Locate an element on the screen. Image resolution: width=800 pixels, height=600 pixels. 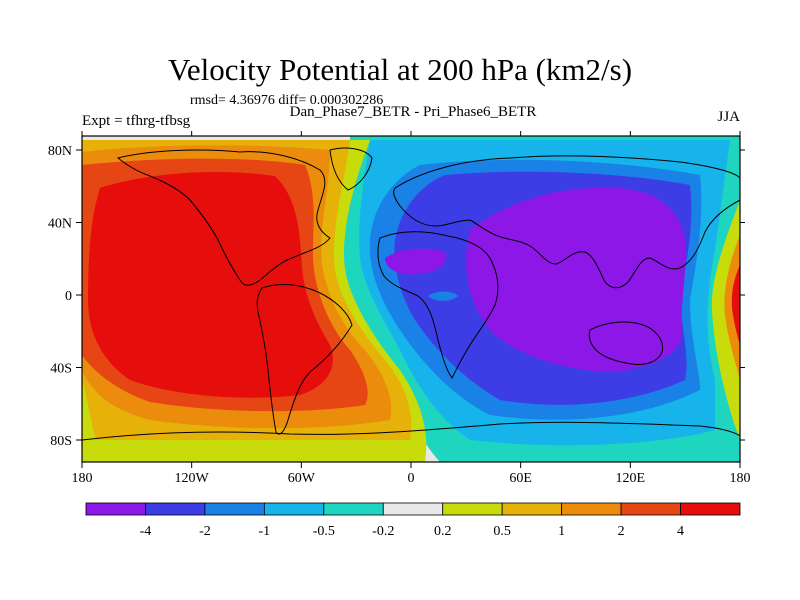
colorbar: -4 -2 -1 -0.5 -0.2 0.2 0.5 1 2 4 is located at coordinates (413, 520).